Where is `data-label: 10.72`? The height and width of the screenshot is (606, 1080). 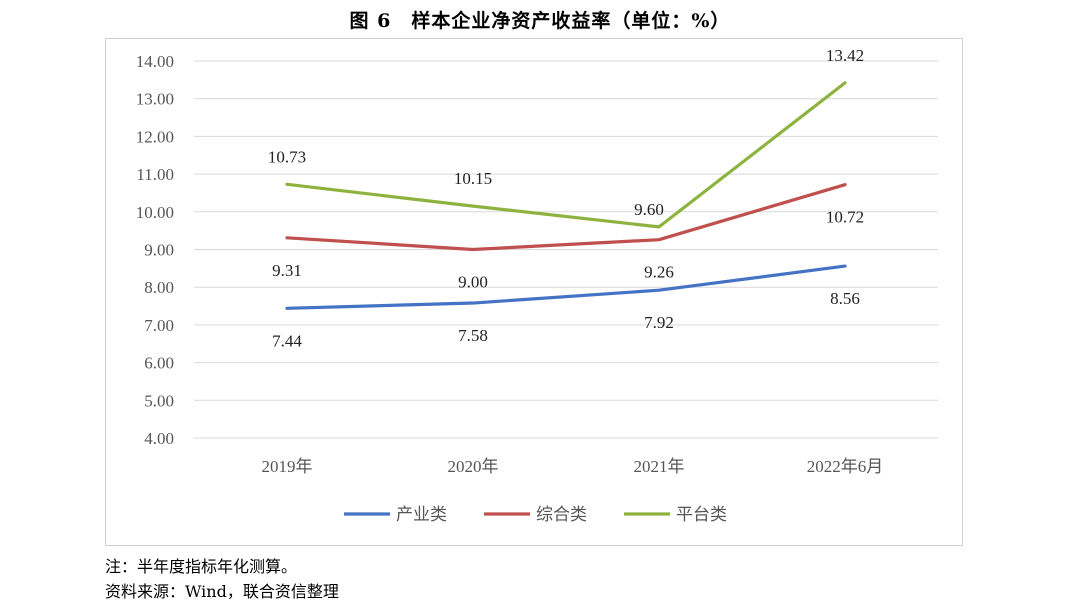 data-label: 10.72 is located at coordinates (845, 217).